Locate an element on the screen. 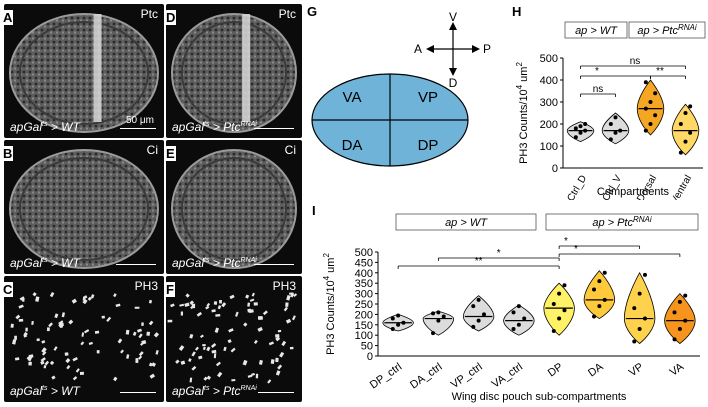 This screenshot has width=708, height=407. violin-DA is located at coordinates (599, 295).